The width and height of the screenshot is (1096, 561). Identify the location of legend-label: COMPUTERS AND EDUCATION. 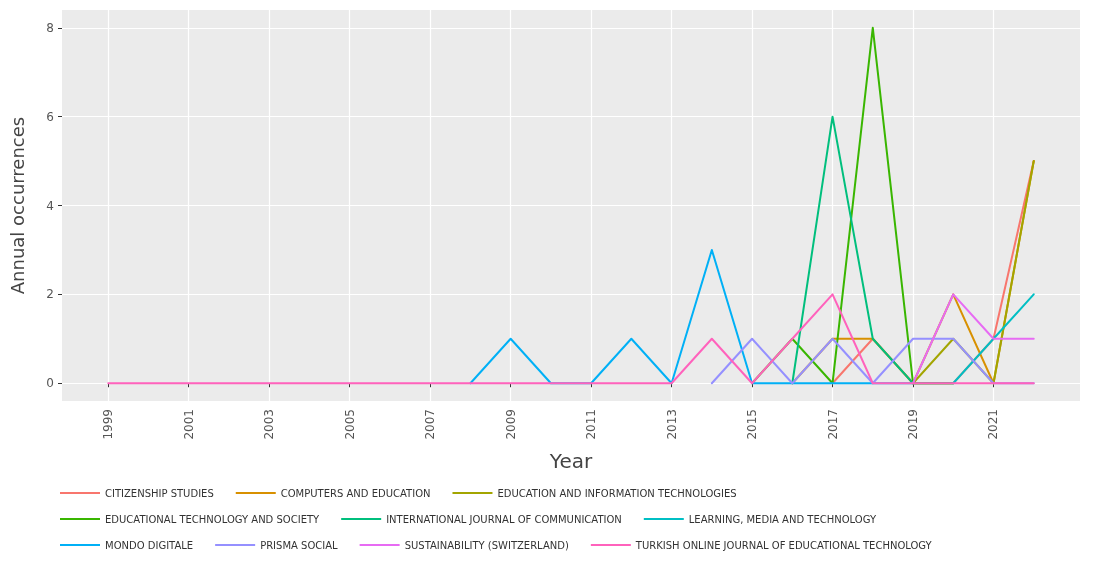
(355, 493).